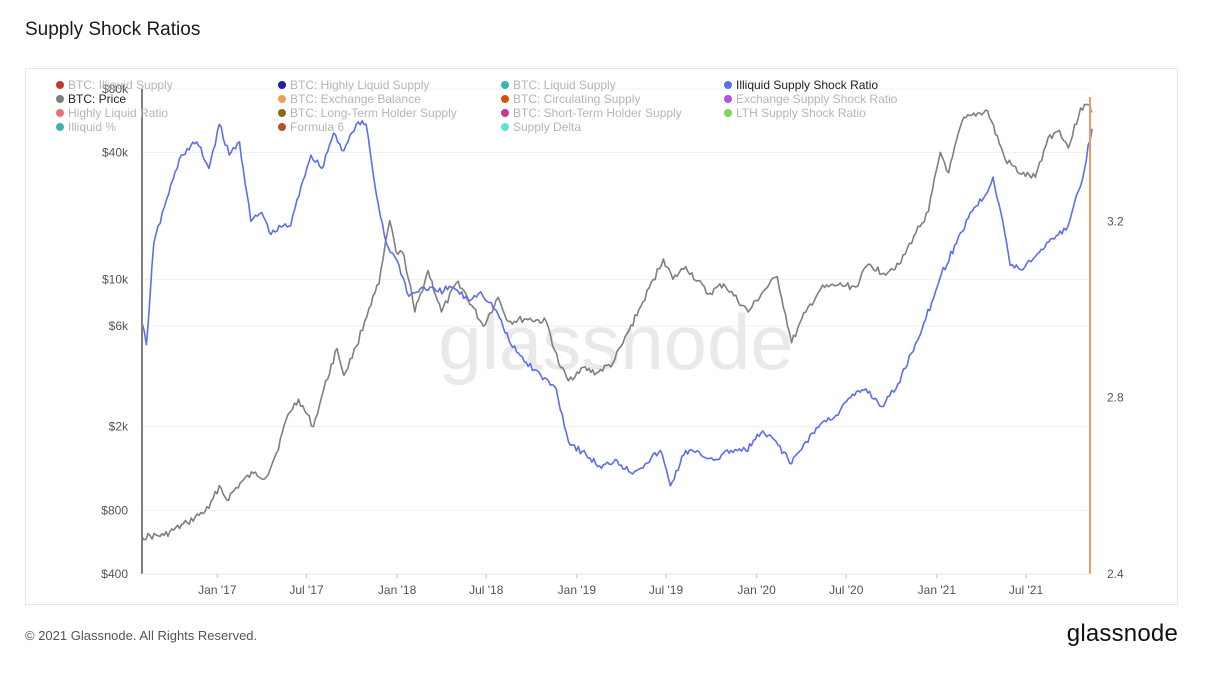  Describe the element at coordinates (1115, 574) in the screenshot. I see `y-right-tick-label: 2.4` at that location.